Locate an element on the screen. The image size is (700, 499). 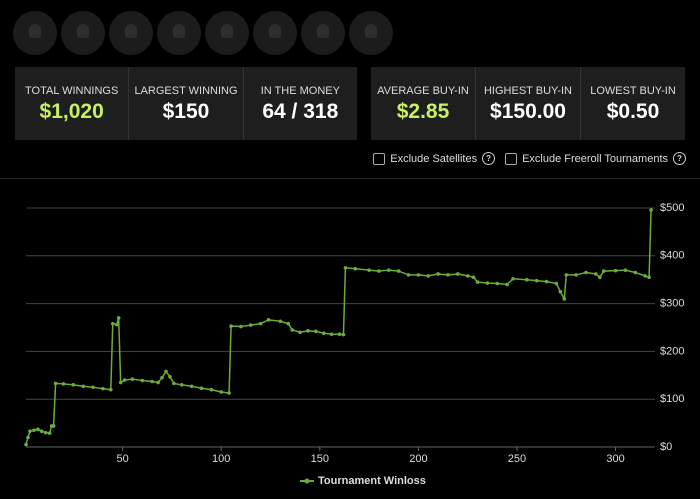
filter: Exclude Satellites? is located at coordinates (434, 158).